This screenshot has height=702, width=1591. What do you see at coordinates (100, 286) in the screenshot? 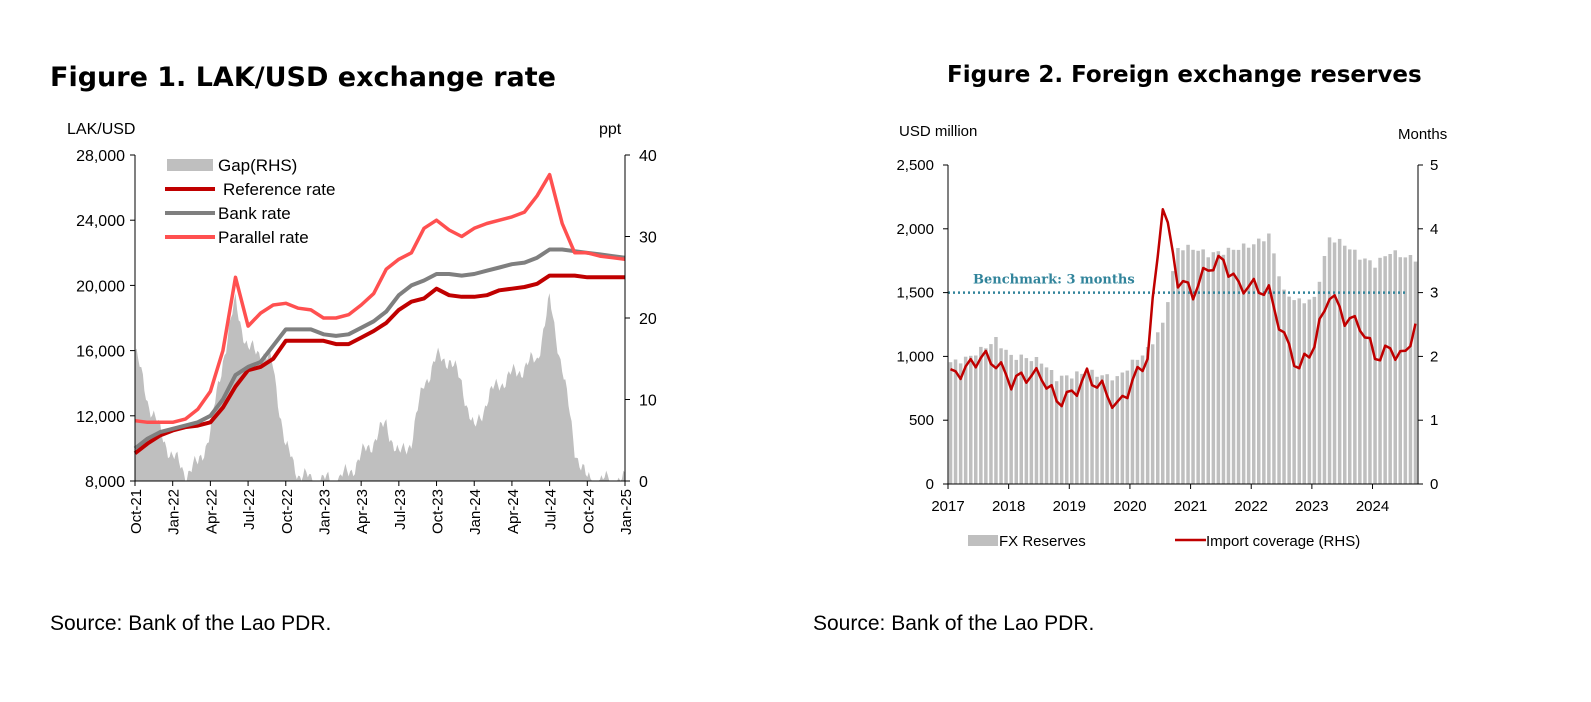
I see `y-tick-label: 20,000` at bounding box center [100, 286].